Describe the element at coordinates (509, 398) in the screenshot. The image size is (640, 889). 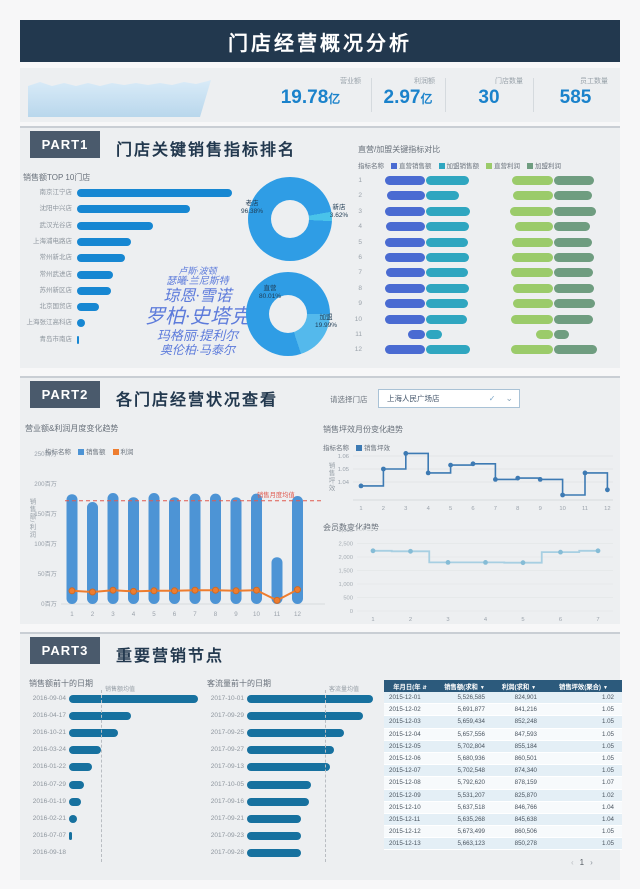
I see `chevron-down-icon: ⌄` at that location.